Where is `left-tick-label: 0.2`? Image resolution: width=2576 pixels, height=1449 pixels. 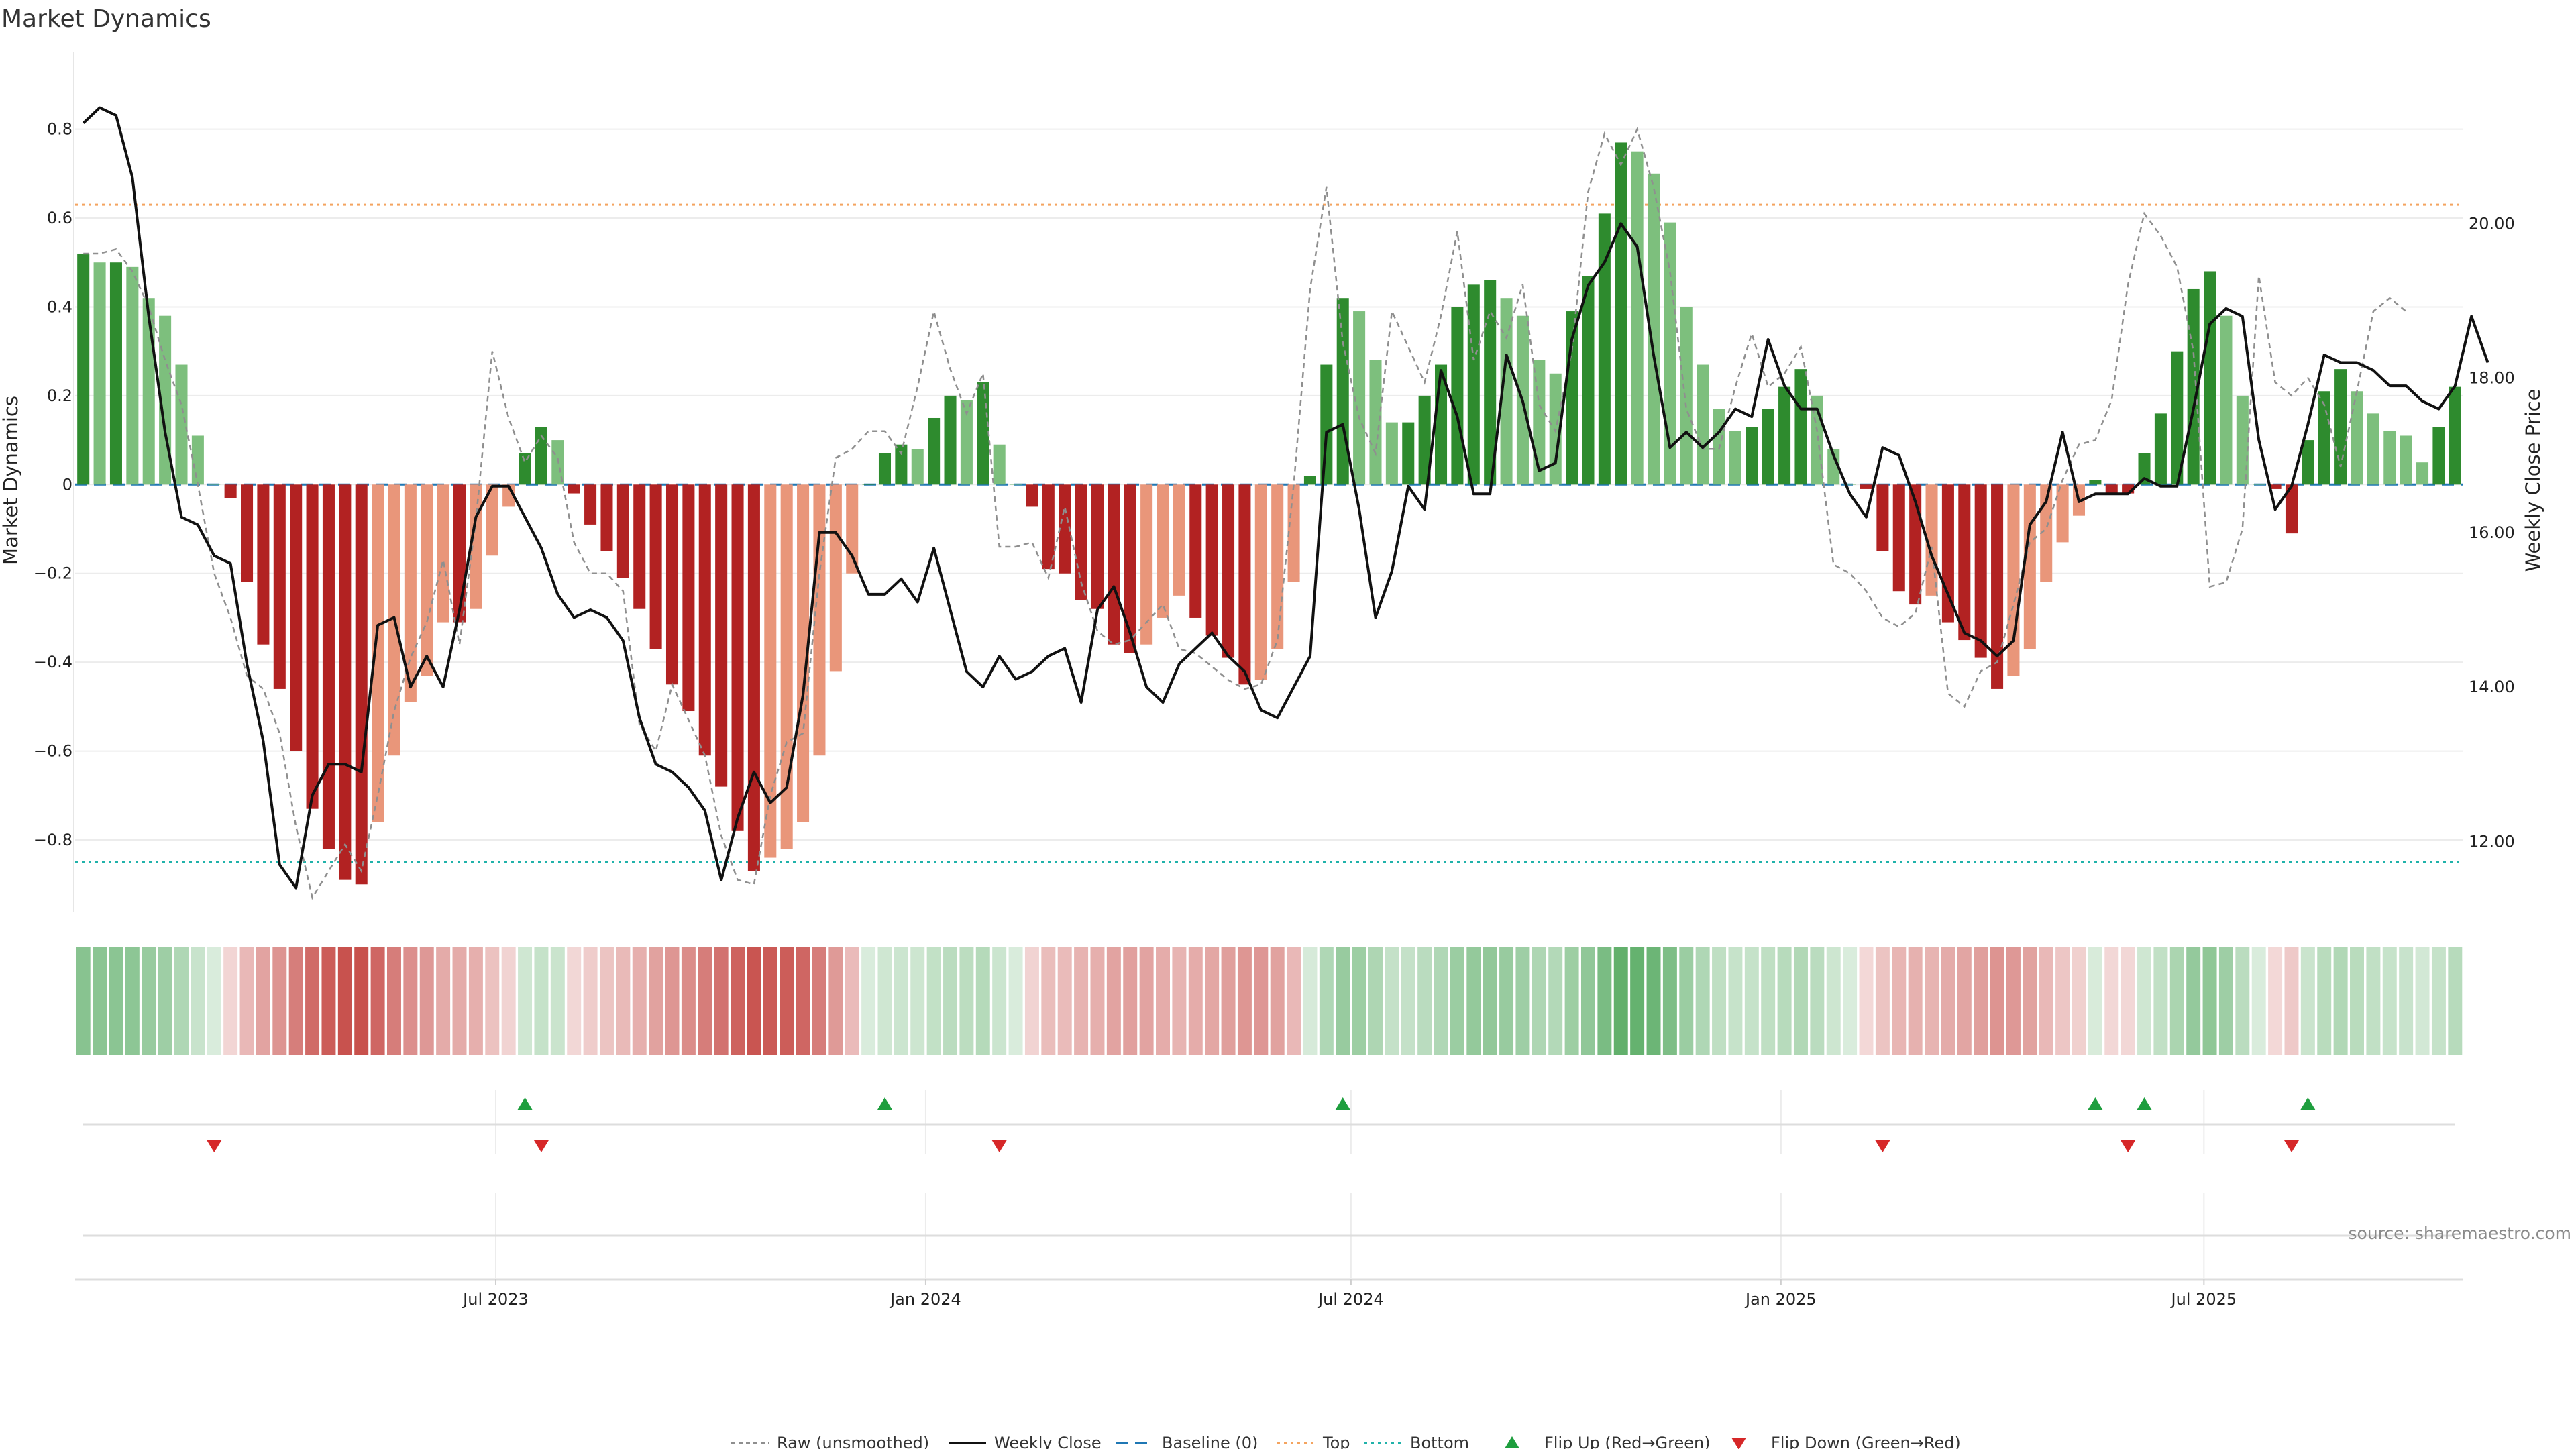
left-tick-label: 0.2 is located at coordinates (59, 395).